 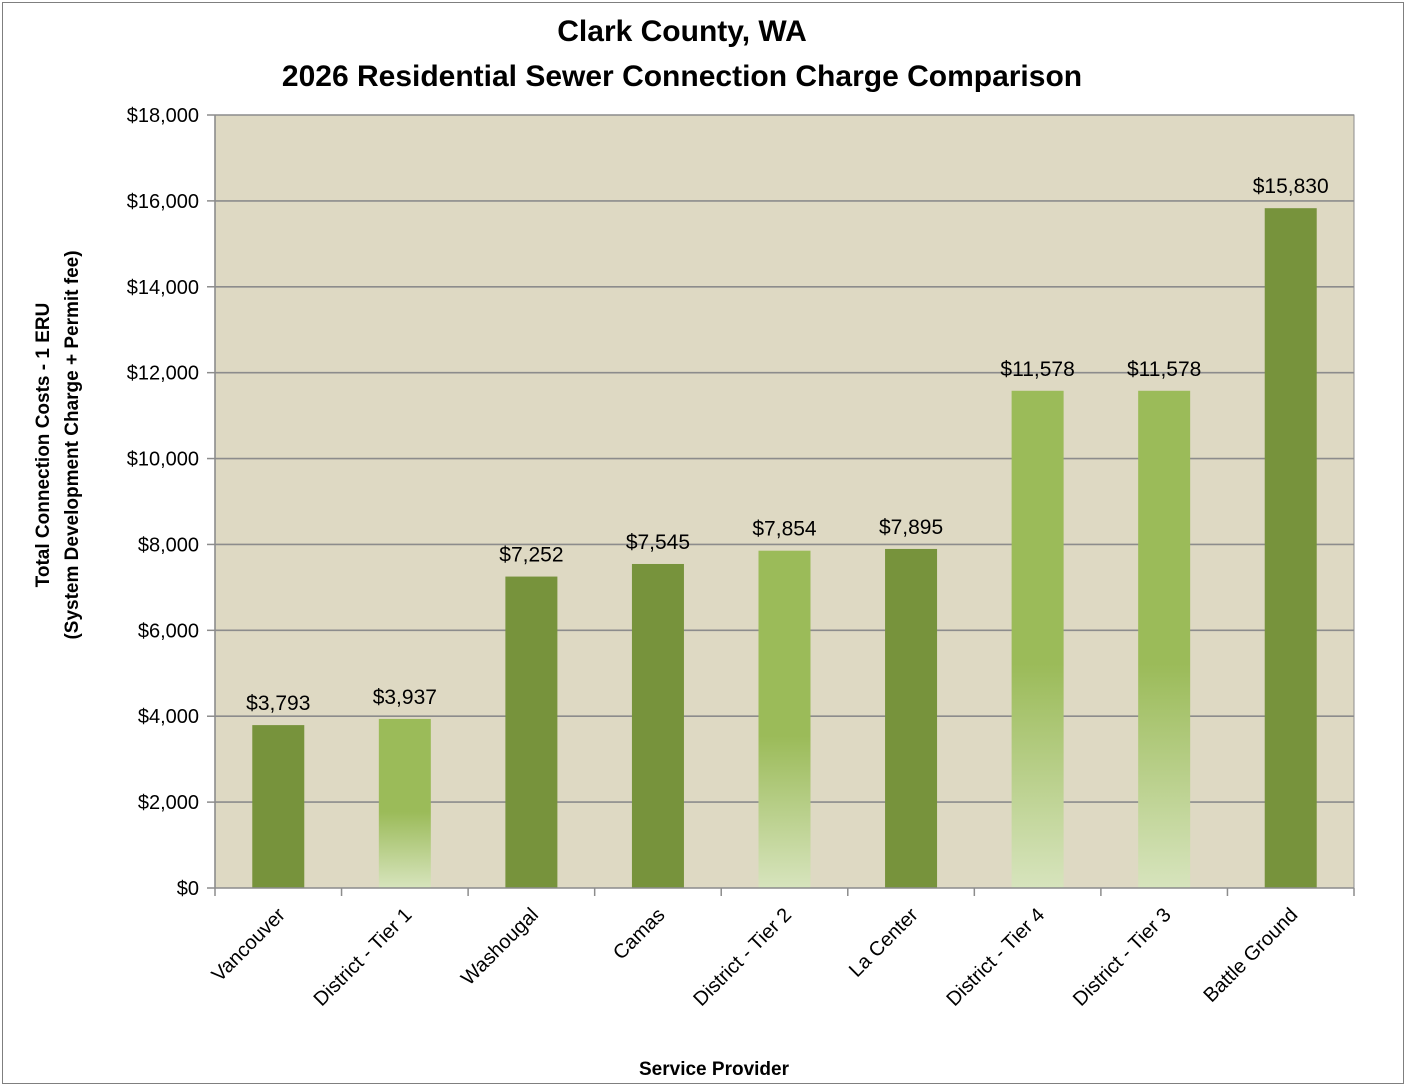 What do you see at coordinates (405, 697) in the screenshot?
I see `data-label: $3,937` at bounding box center [405, 697].